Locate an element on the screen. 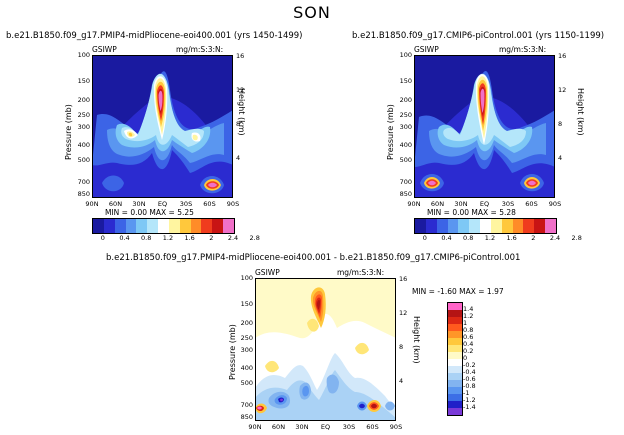 The image size is (624, 435). panel1-colorbar is located at coordinates (163, 226).